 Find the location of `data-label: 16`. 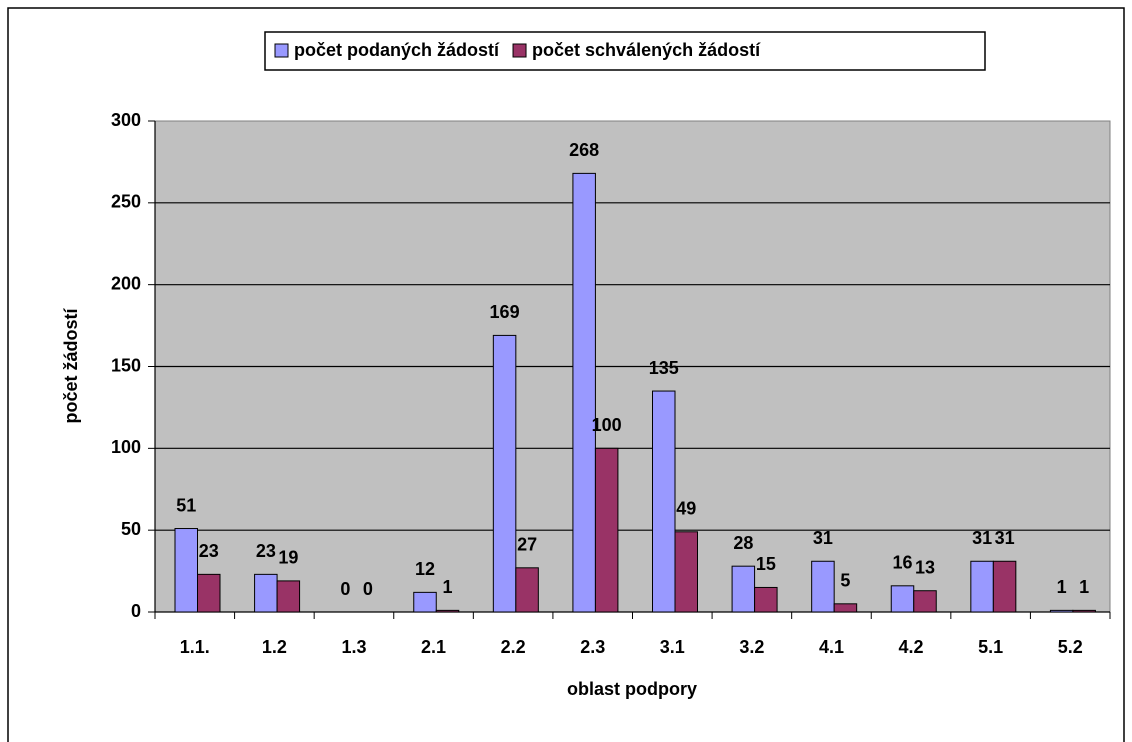

data-label: 16 is located at coordinates (902, 563).